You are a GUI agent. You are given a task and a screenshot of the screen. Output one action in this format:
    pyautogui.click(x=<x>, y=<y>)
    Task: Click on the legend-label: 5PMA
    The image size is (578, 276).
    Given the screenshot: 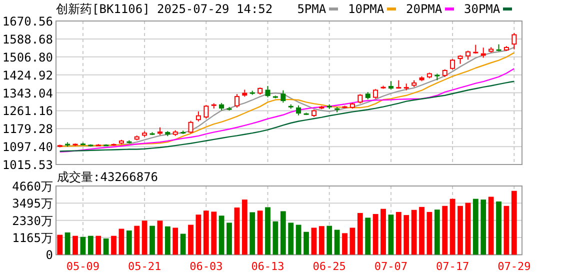 What is the action you would take?
    pyautogui.click(x=312, y=9)
    